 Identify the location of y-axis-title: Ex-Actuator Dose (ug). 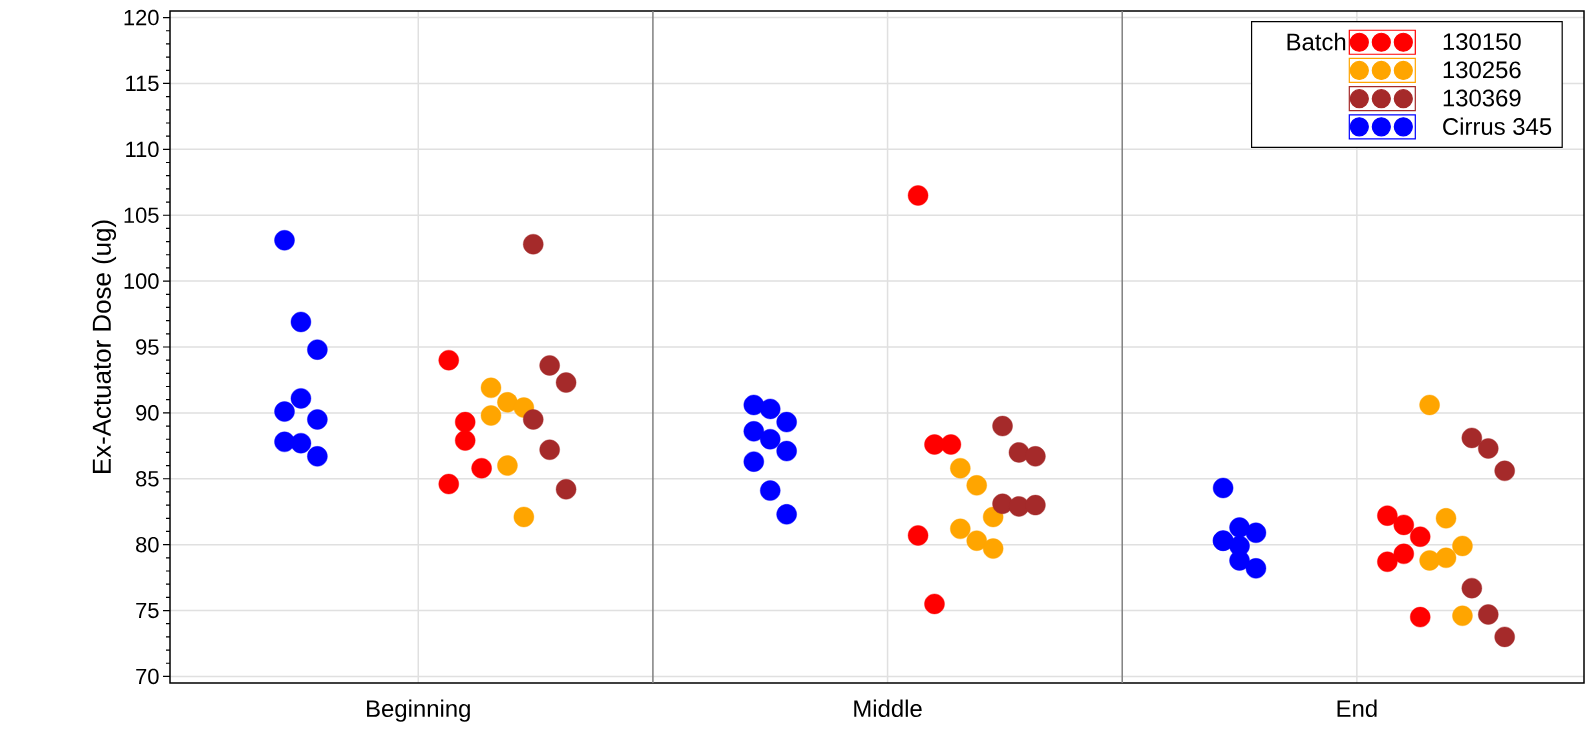
(104, 346).